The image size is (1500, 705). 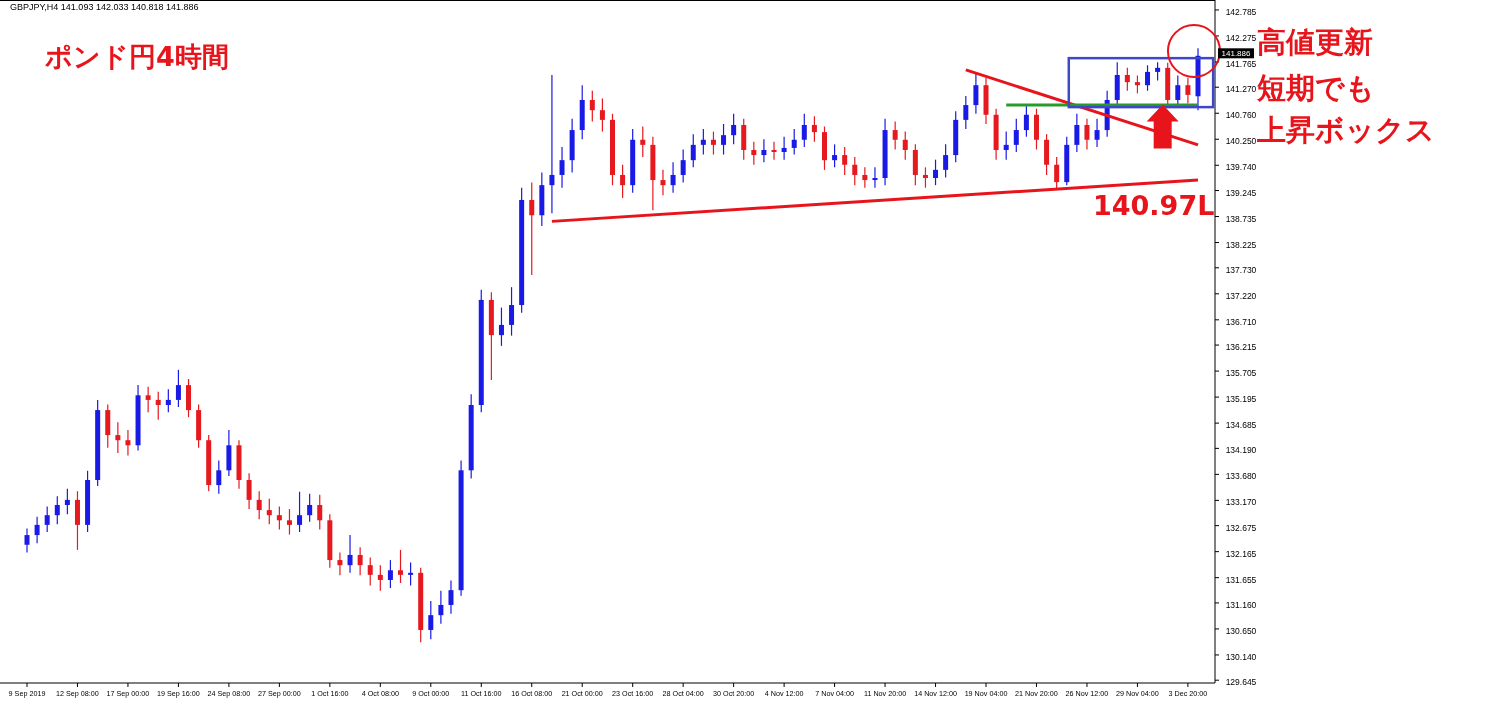 What do you see at coordinates (1241, 399) in the screenshot?
I see `y-tick-label: 135.195` at bounding box center [1241, 399].